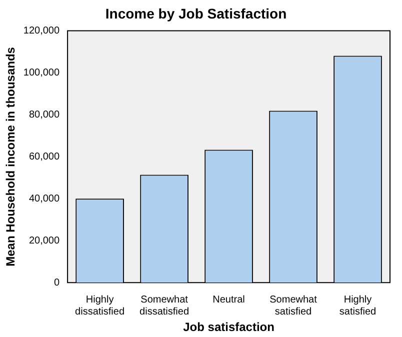 The height and width of the screenshot is (337, 402). Describe the element at coordinates (196, 13) in the screenshot. I see `chart-title: Income by Job Satisfaction` at that location.